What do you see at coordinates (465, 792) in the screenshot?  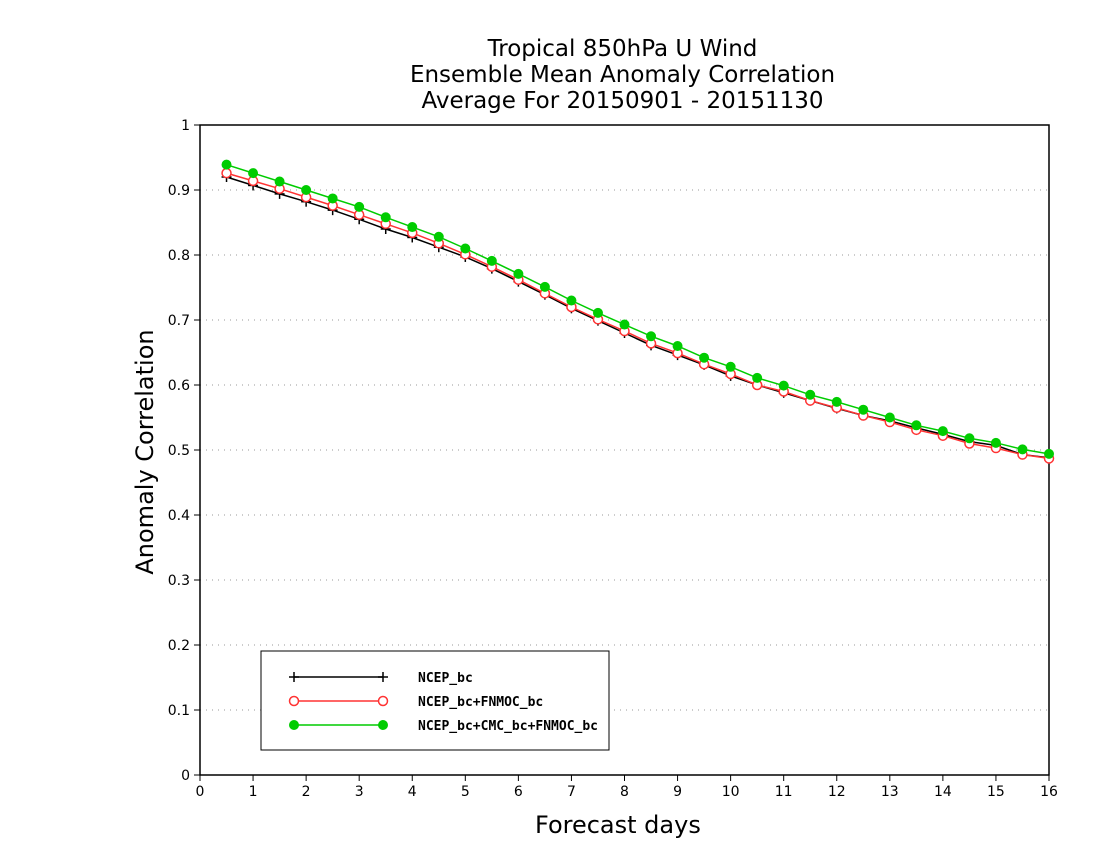 I see `x-tick-label: 5` at bounding box center [465, 792].